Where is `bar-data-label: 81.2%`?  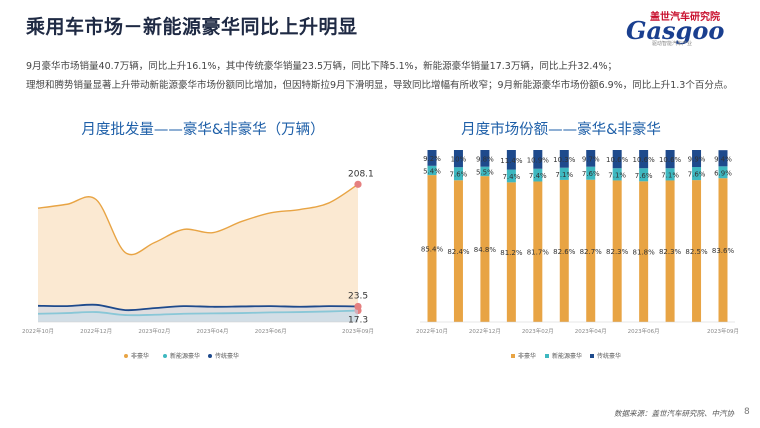 bar-data-label: 81.2% is located at coordinates (511, 253).